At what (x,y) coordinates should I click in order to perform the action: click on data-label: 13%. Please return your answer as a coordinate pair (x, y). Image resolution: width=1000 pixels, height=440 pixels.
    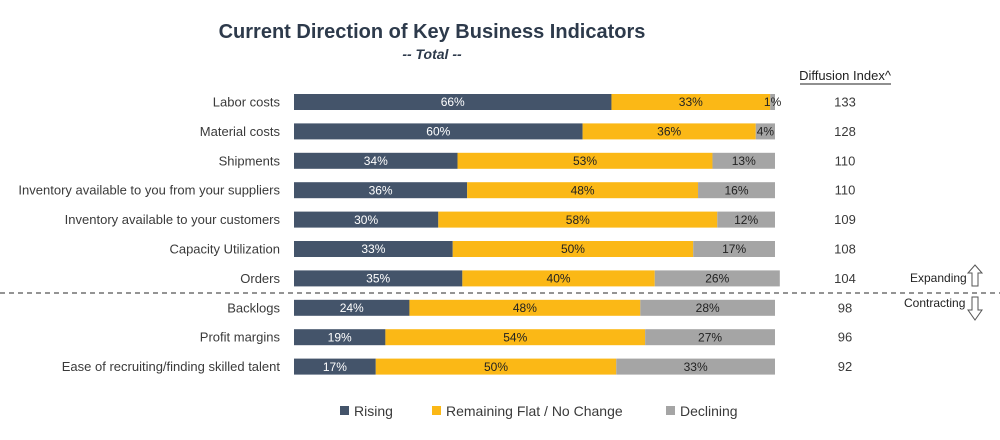
    Looking at the image, I should click on (744, 161).